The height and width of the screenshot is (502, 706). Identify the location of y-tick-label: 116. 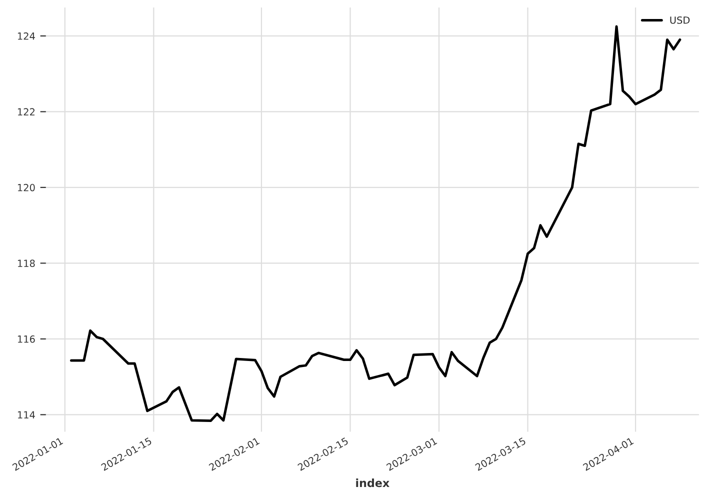
(26, 339).